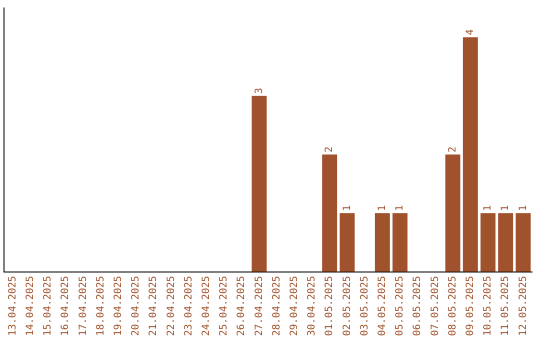 The width and height of the screenshot is (540, 340). What do you see at coordinates (364, 306) in the screenshot?
I see `x-tick-label: 03.05.2025` at bounding box center [364, 306].